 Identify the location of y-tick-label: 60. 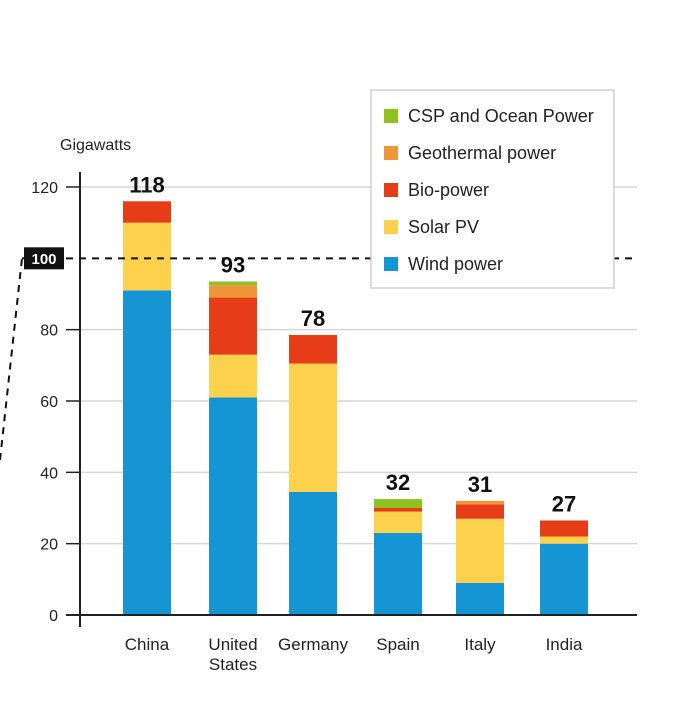
(49, 402).